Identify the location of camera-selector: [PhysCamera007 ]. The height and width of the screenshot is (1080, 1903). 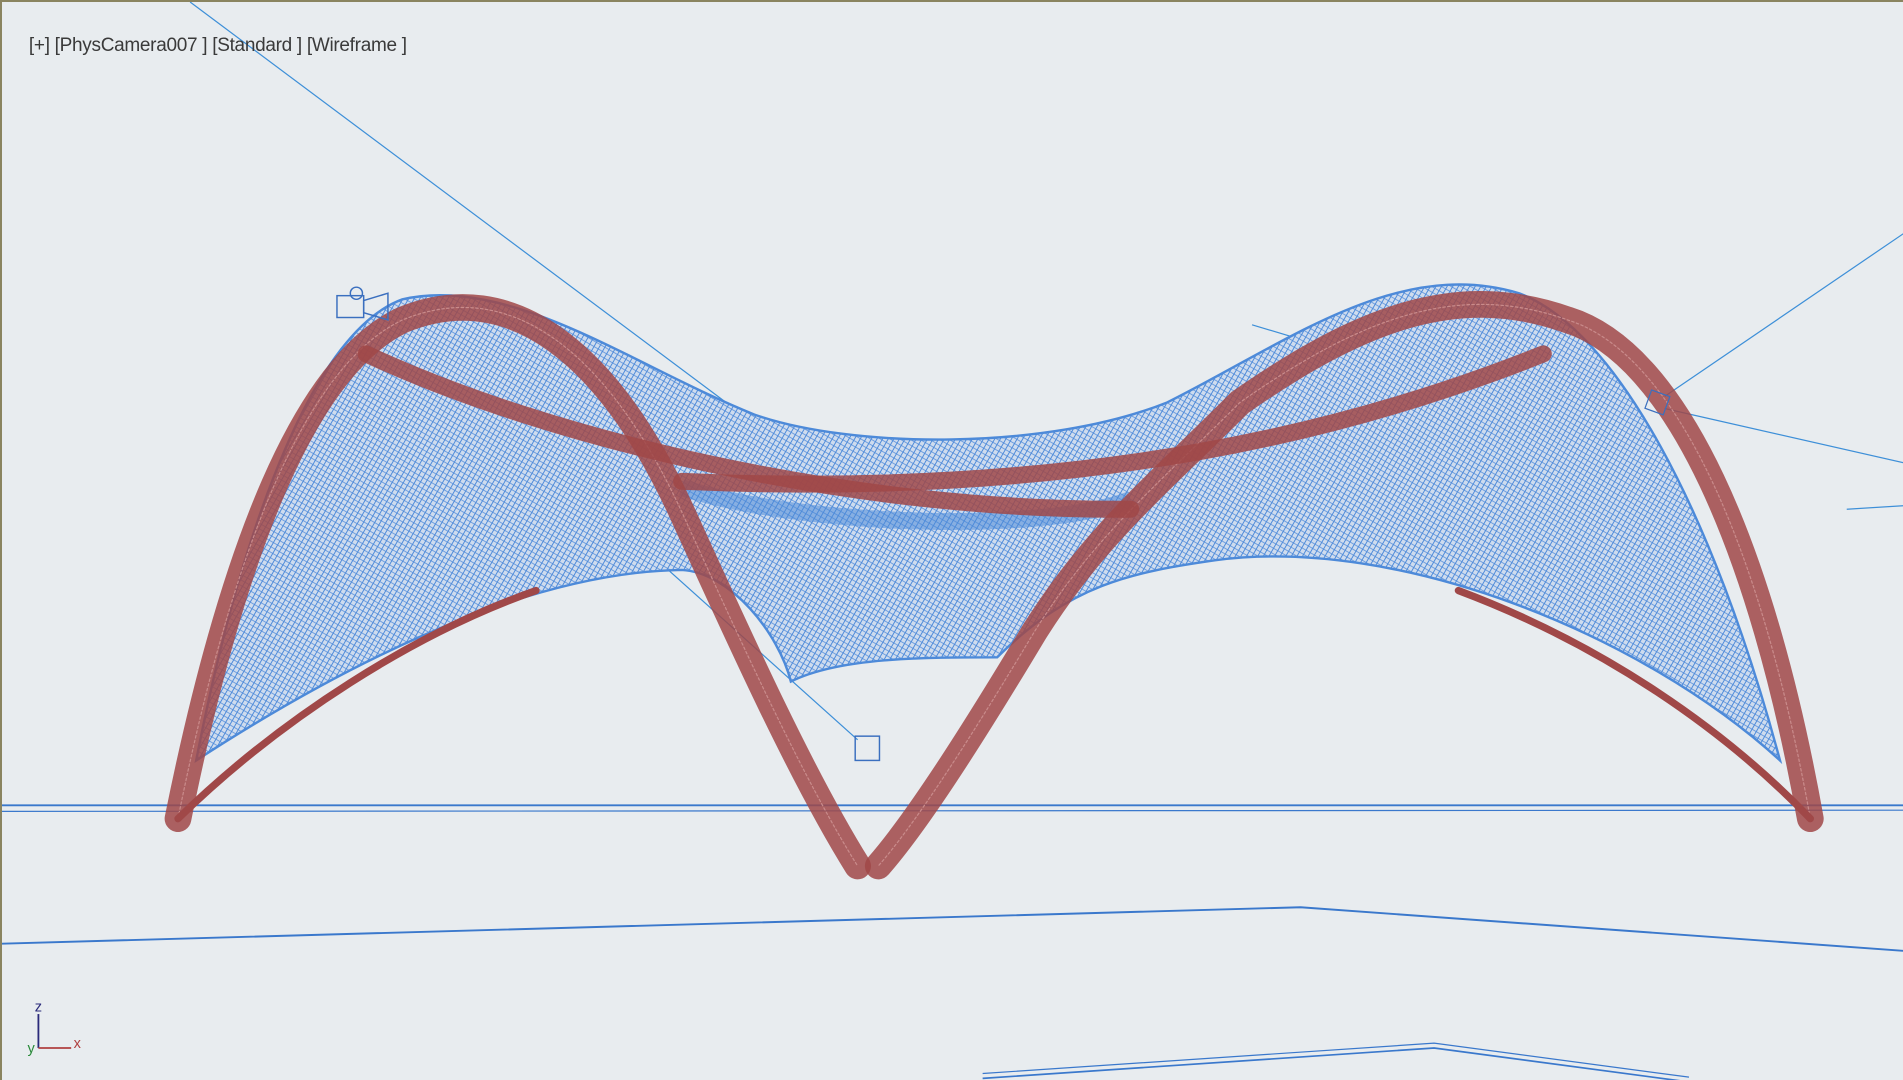
(131, 45).